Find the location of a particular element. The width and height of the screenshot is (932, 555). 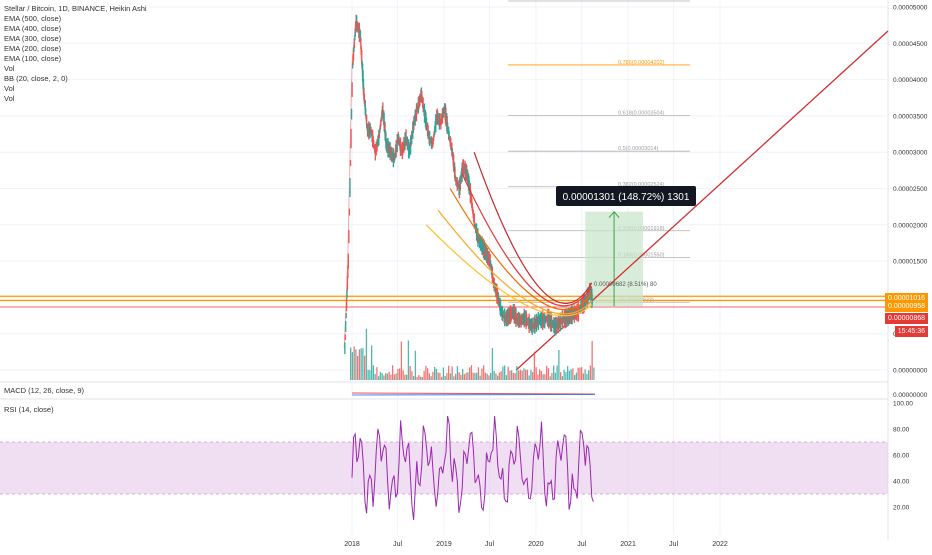

y-tick-label: 0.00002500 is located at coordinates (910, 189).